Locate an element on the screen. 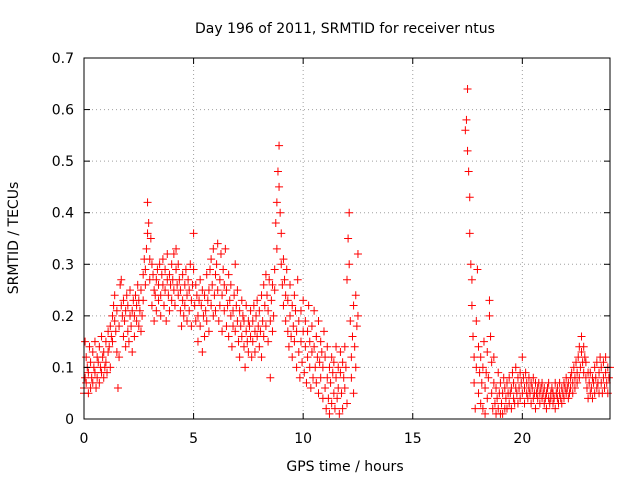  y-tick-label: 0.2 is located at coordinates (63, 317).